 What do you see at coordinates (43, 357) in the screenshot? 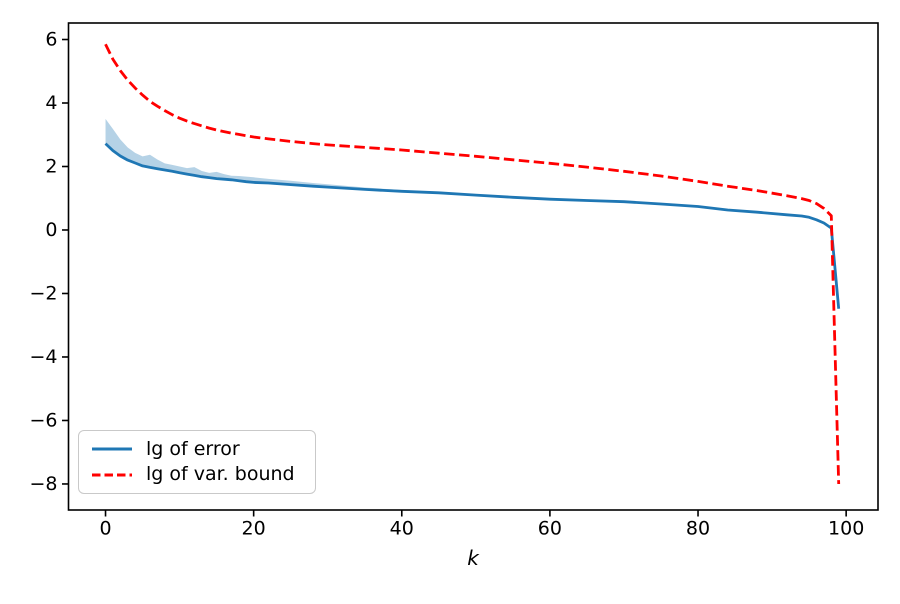
I see `y-tick-label: −4` at bounding box center [43, 357].